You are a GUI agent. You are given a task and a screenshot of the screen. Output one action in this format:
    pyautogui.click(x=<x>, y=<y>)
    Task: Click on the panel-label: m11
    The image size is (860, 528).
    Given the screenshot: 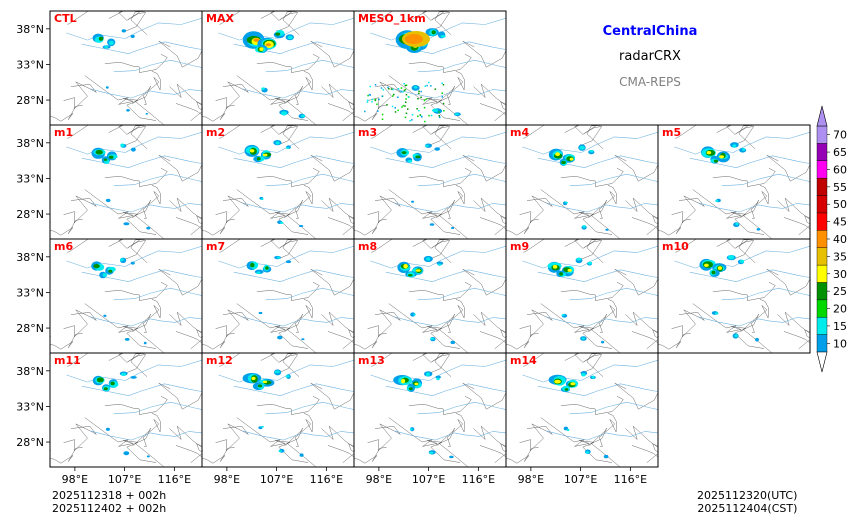 What is the action you would take?
    pyautogui.click(x=67, y=360)
    